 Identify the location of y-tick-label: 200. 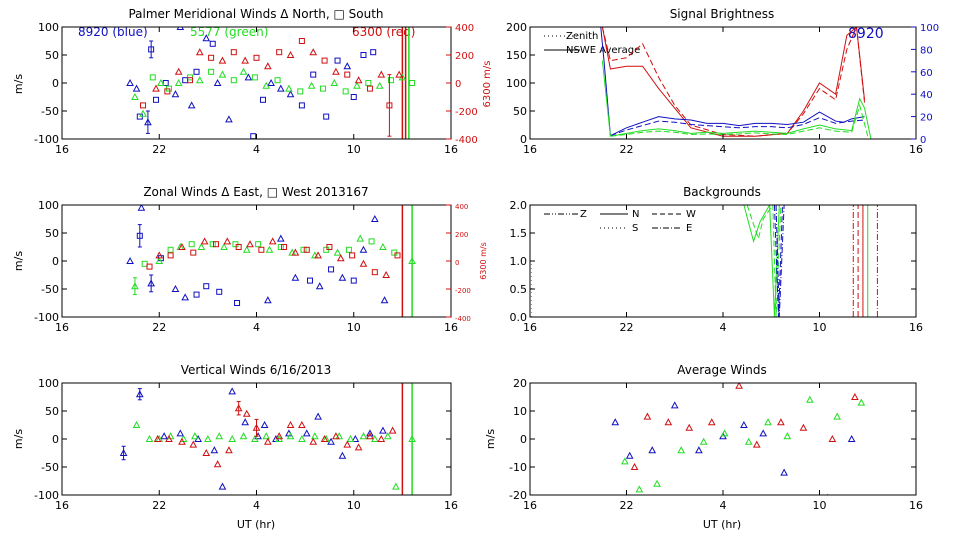
(516, 27).